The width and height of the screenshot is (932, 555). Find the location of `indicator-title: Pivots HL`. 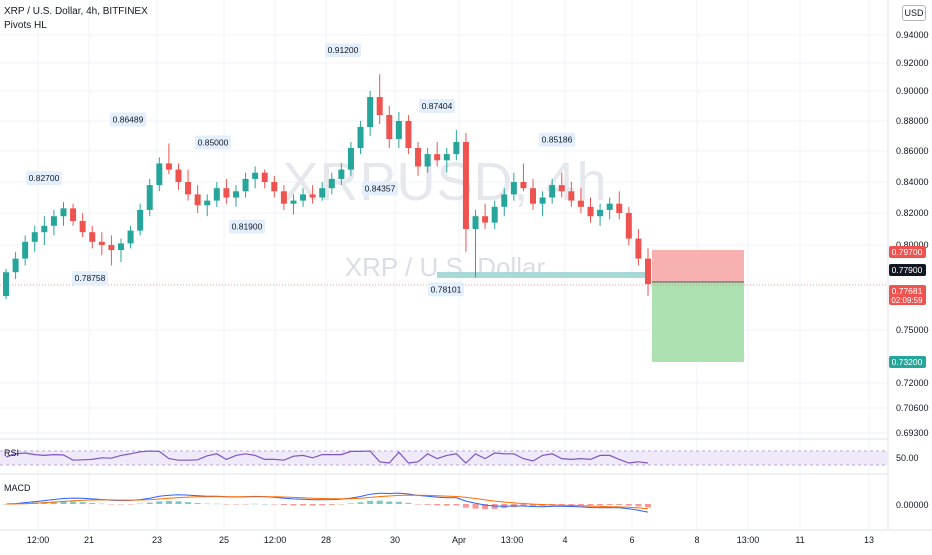

indicator-title: Pivots HL is located at coordinates (25, 25).